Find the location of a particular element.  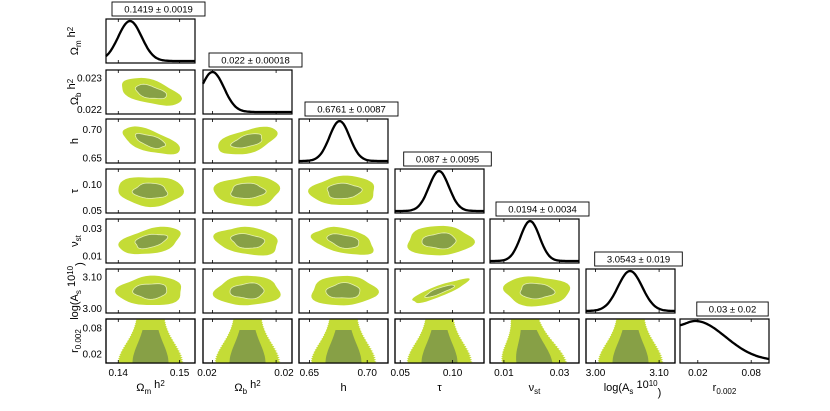

panel-r-vs-nst is located at coordinates (534, 341).